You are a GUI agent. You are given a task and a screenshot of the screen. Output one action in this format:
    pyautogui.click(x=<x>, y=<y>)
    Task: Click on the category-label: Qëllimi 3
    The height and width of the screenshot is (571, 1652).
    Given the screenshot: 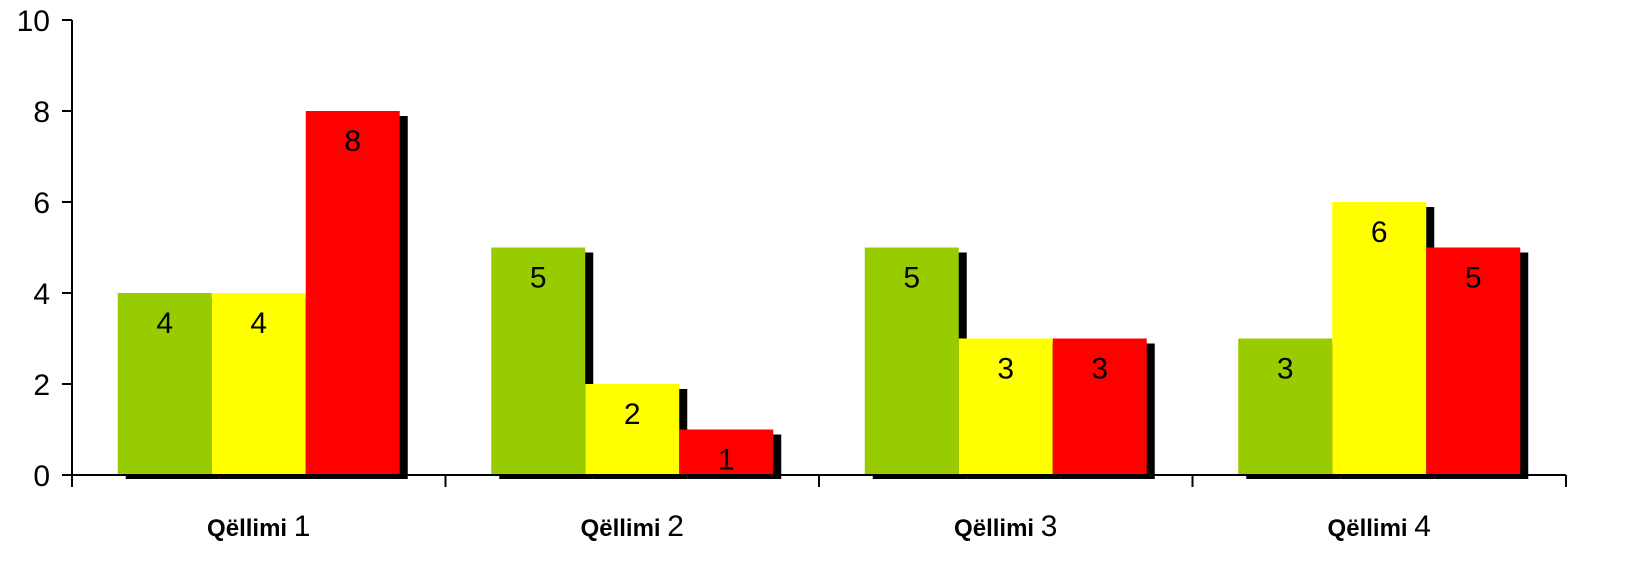 What is the action you would take?
    pyautogui.click(x=1005, y=526)
    